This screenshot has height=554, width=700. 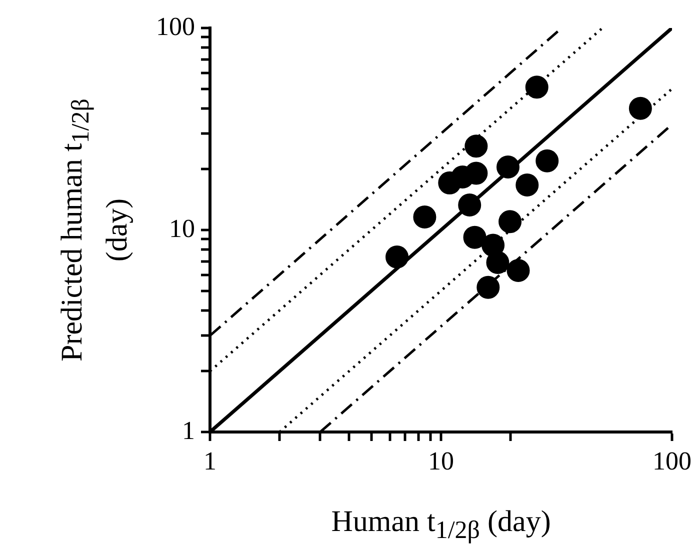 I want to click on y-tick-label: 100, so click(x=175, y=26).